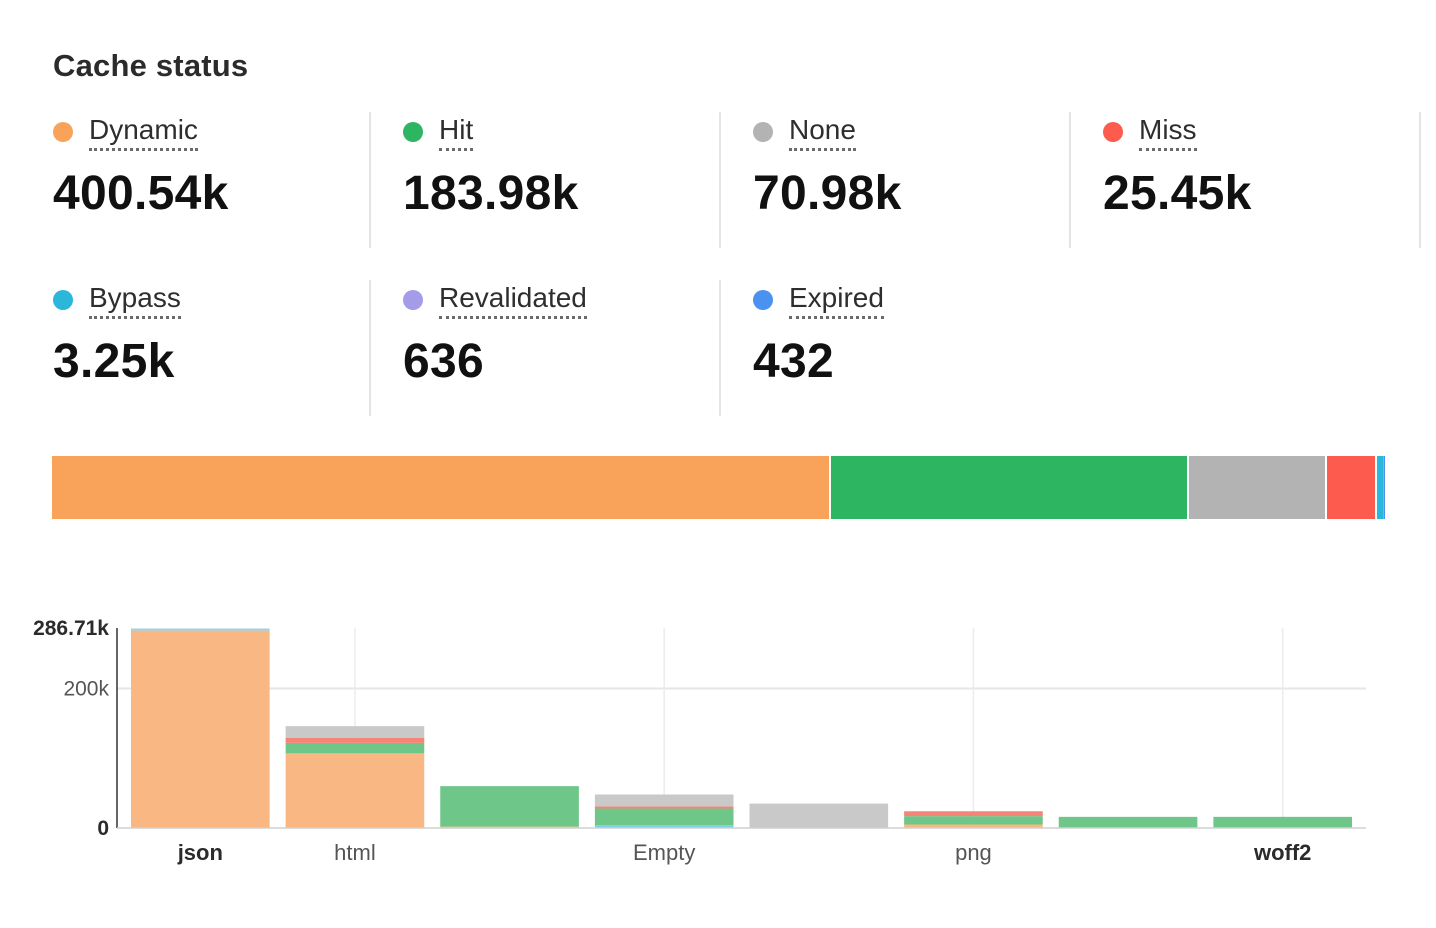  Describe the element at coordinates (513, 300) in the screenshot. I see `stat-label: Revalidated` at that location.